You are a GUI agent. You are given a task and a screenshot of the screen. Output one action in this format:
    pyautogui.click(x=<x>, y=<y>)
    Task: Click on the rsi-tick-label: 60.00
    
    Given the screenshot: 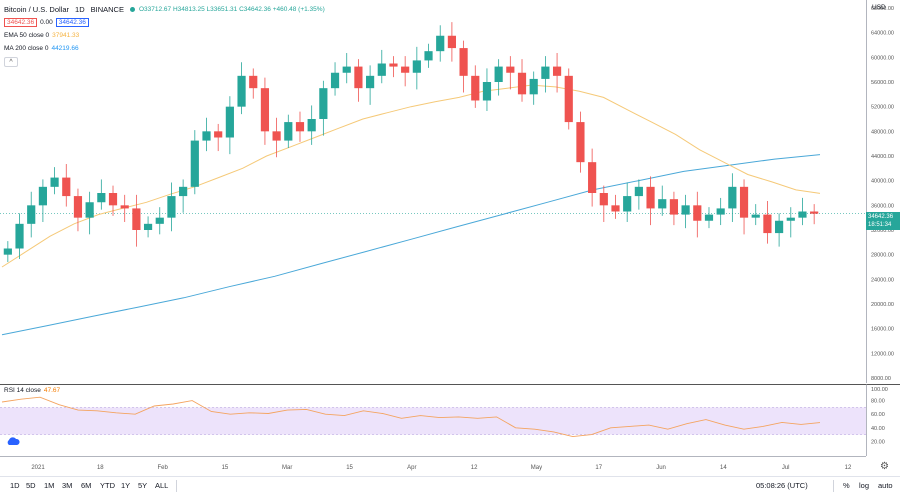 What is the action you would take?
    pyautogui.click(x=878, y=415)
    